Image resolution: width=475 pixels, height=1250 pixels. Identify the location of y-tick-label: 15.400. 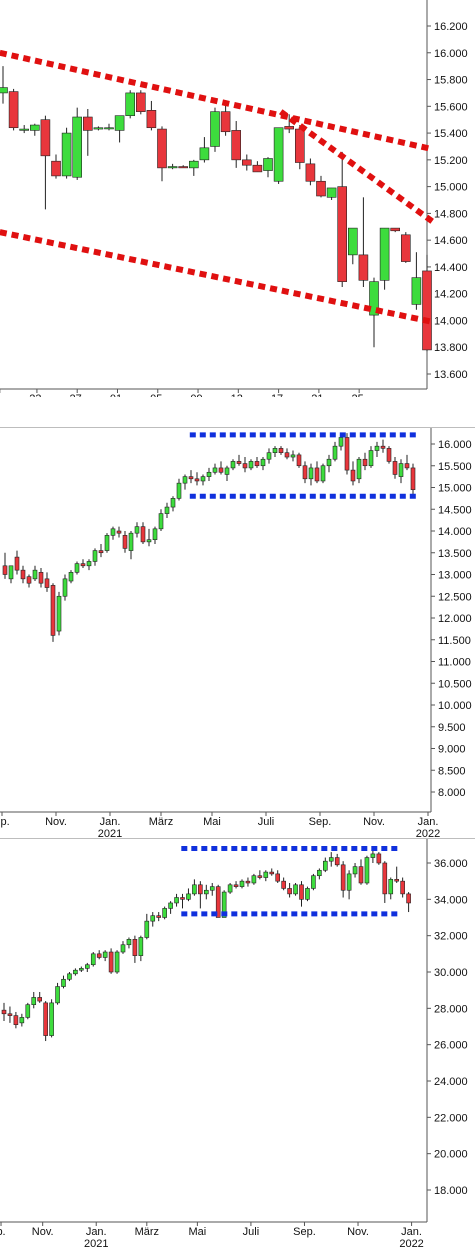
(451, 134).